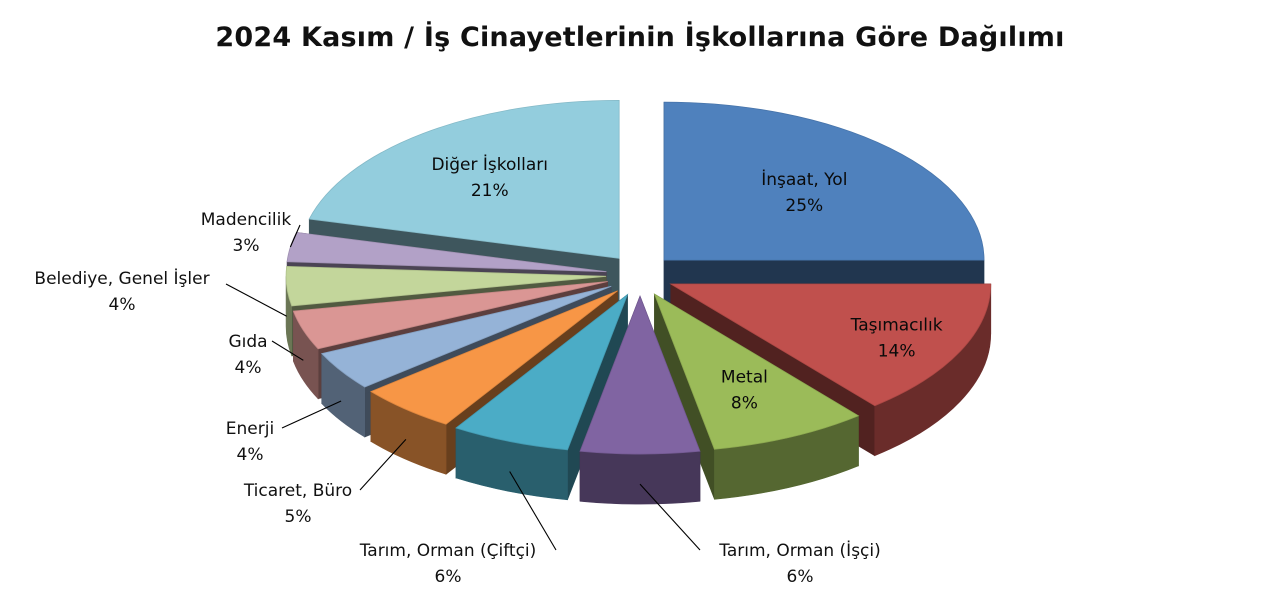 This screenshot has height=600, width=1280. Describe the element at coordinates (640, 399) in the screenshot. I see `pie-slice-tarim-orman-i-sci` at that location.